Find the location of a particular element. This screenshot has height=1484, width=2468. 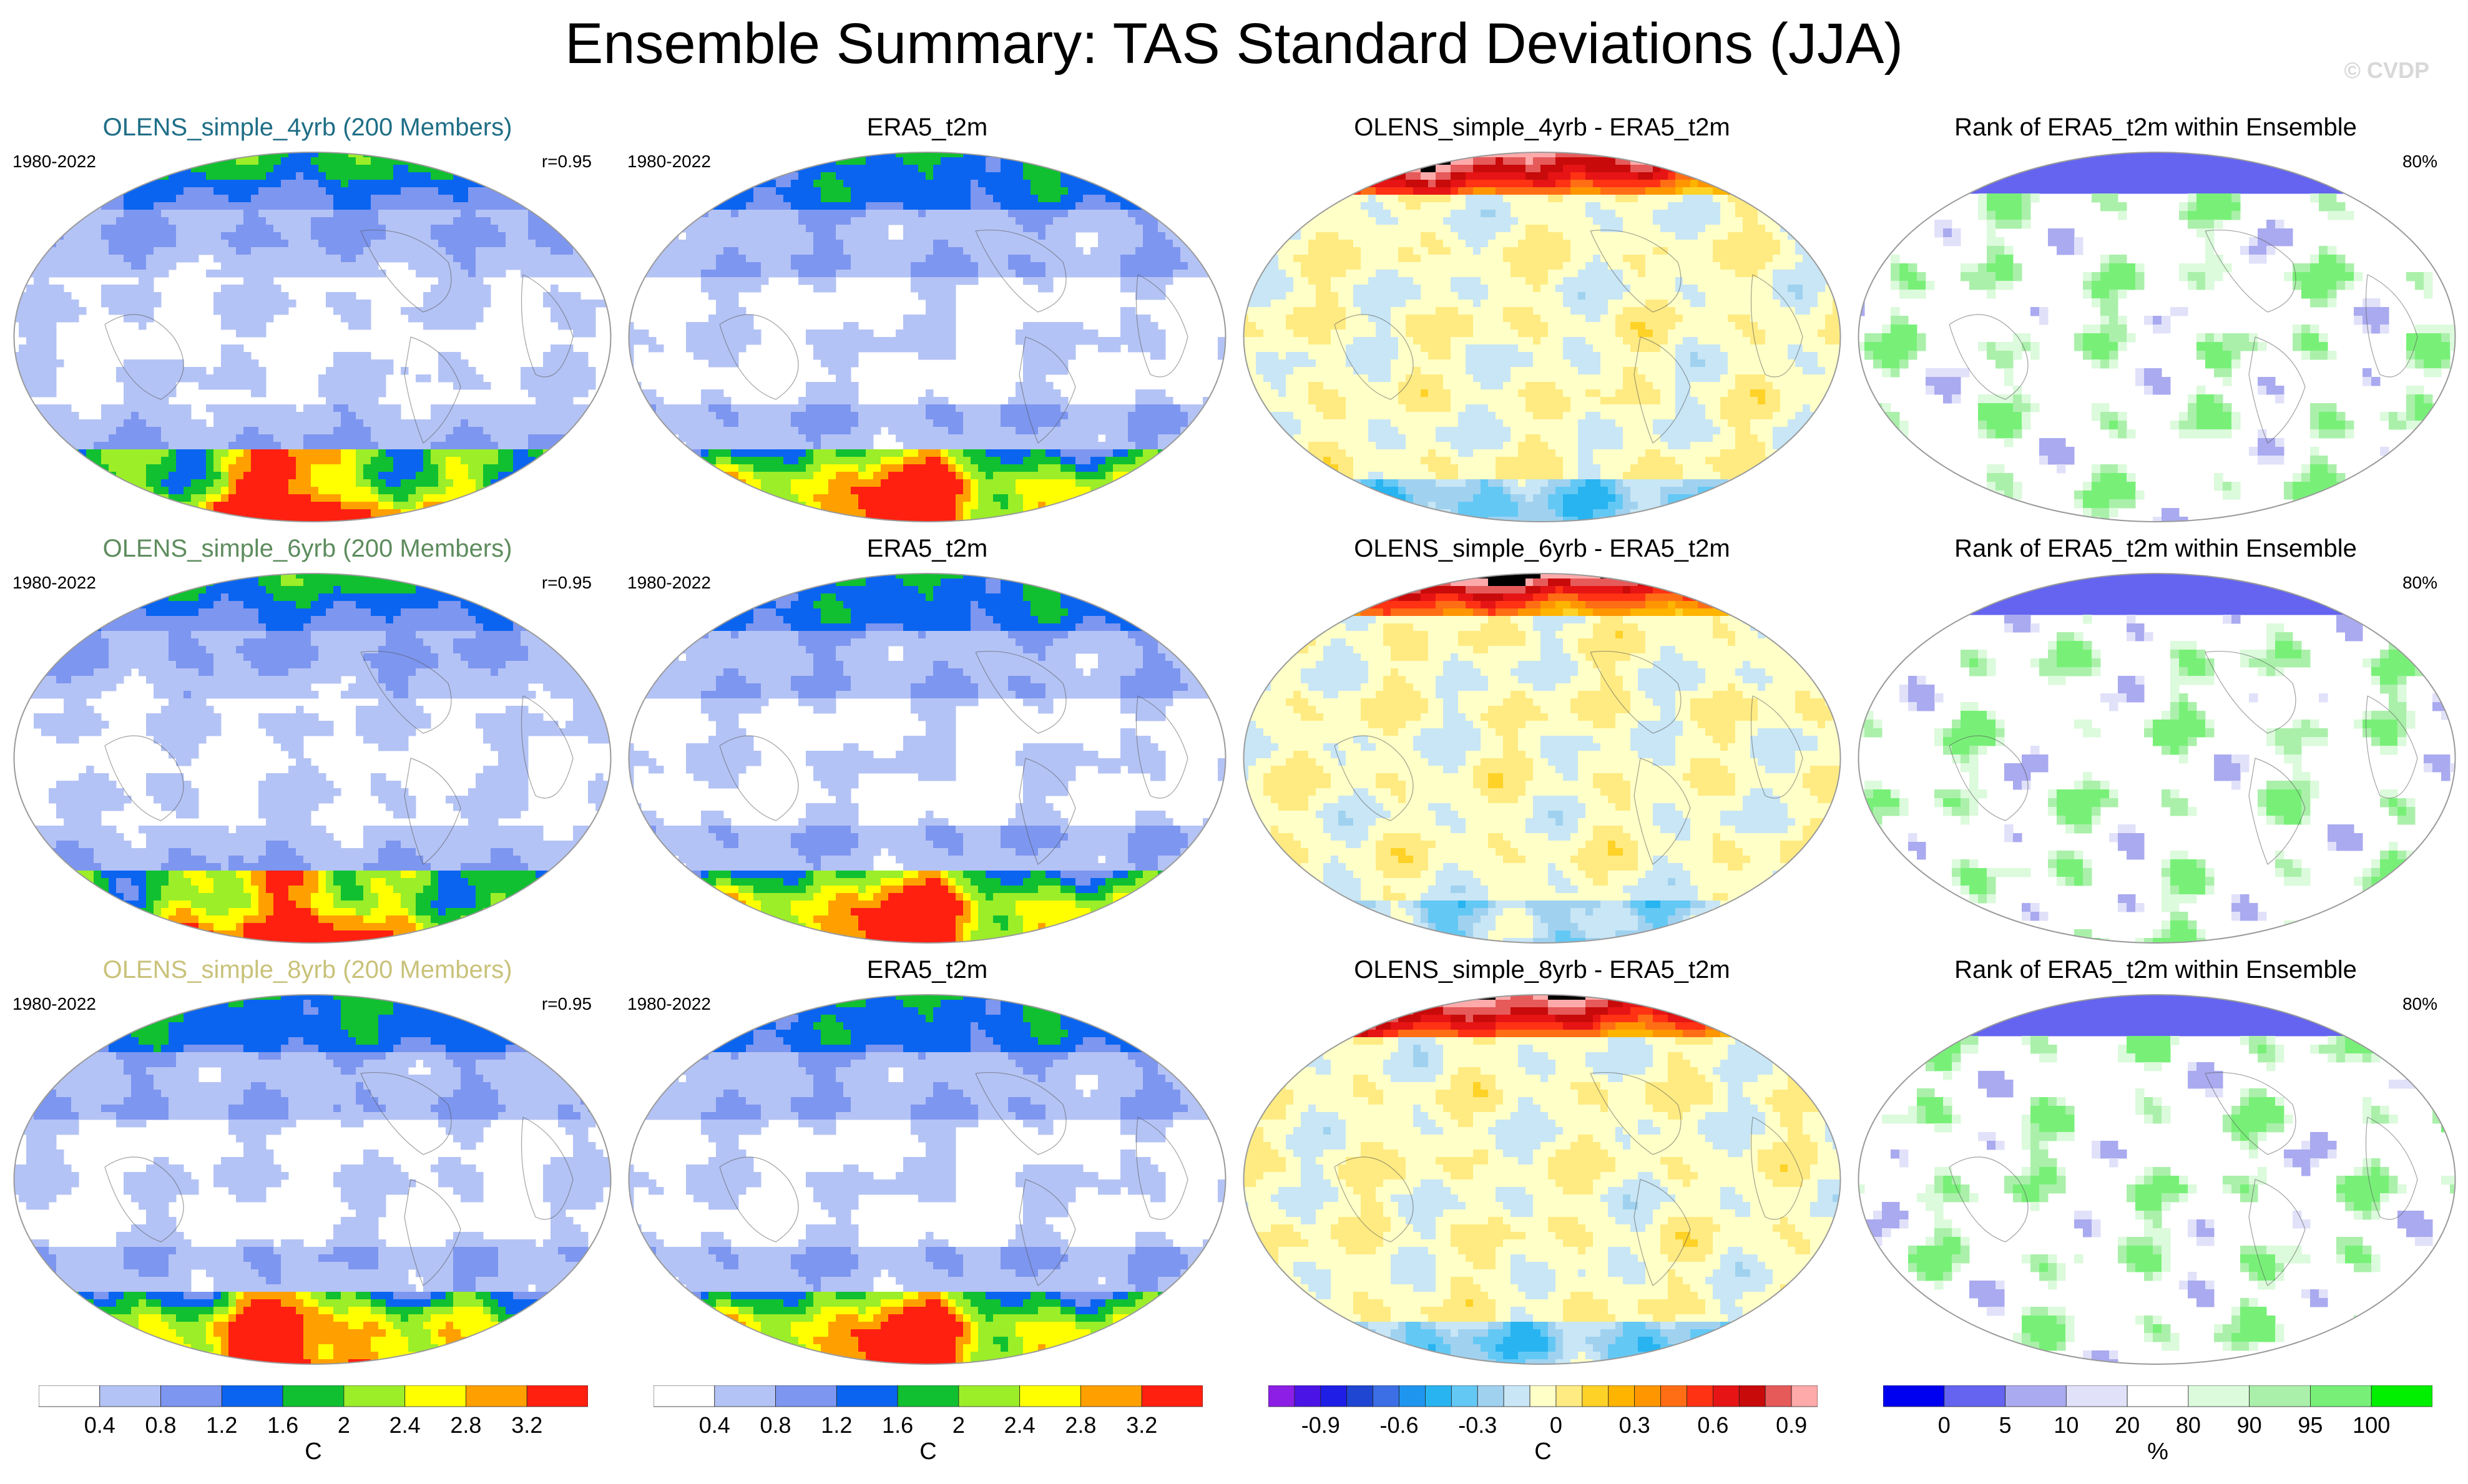

colorbar-tick-label: 100 is located at coordinates (2371, 1425).